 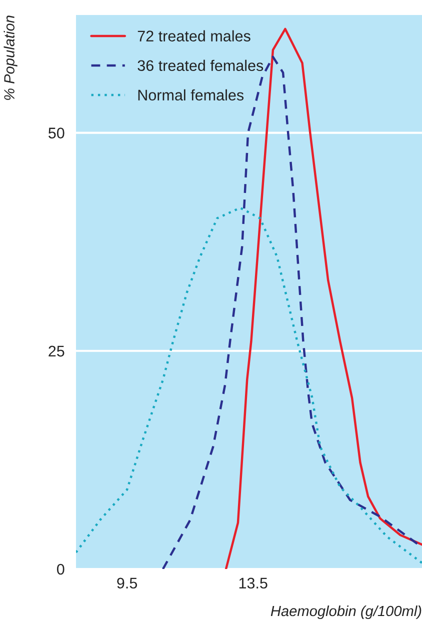 I want to click on y-tick-label: 50, so click(x=56, y=133).